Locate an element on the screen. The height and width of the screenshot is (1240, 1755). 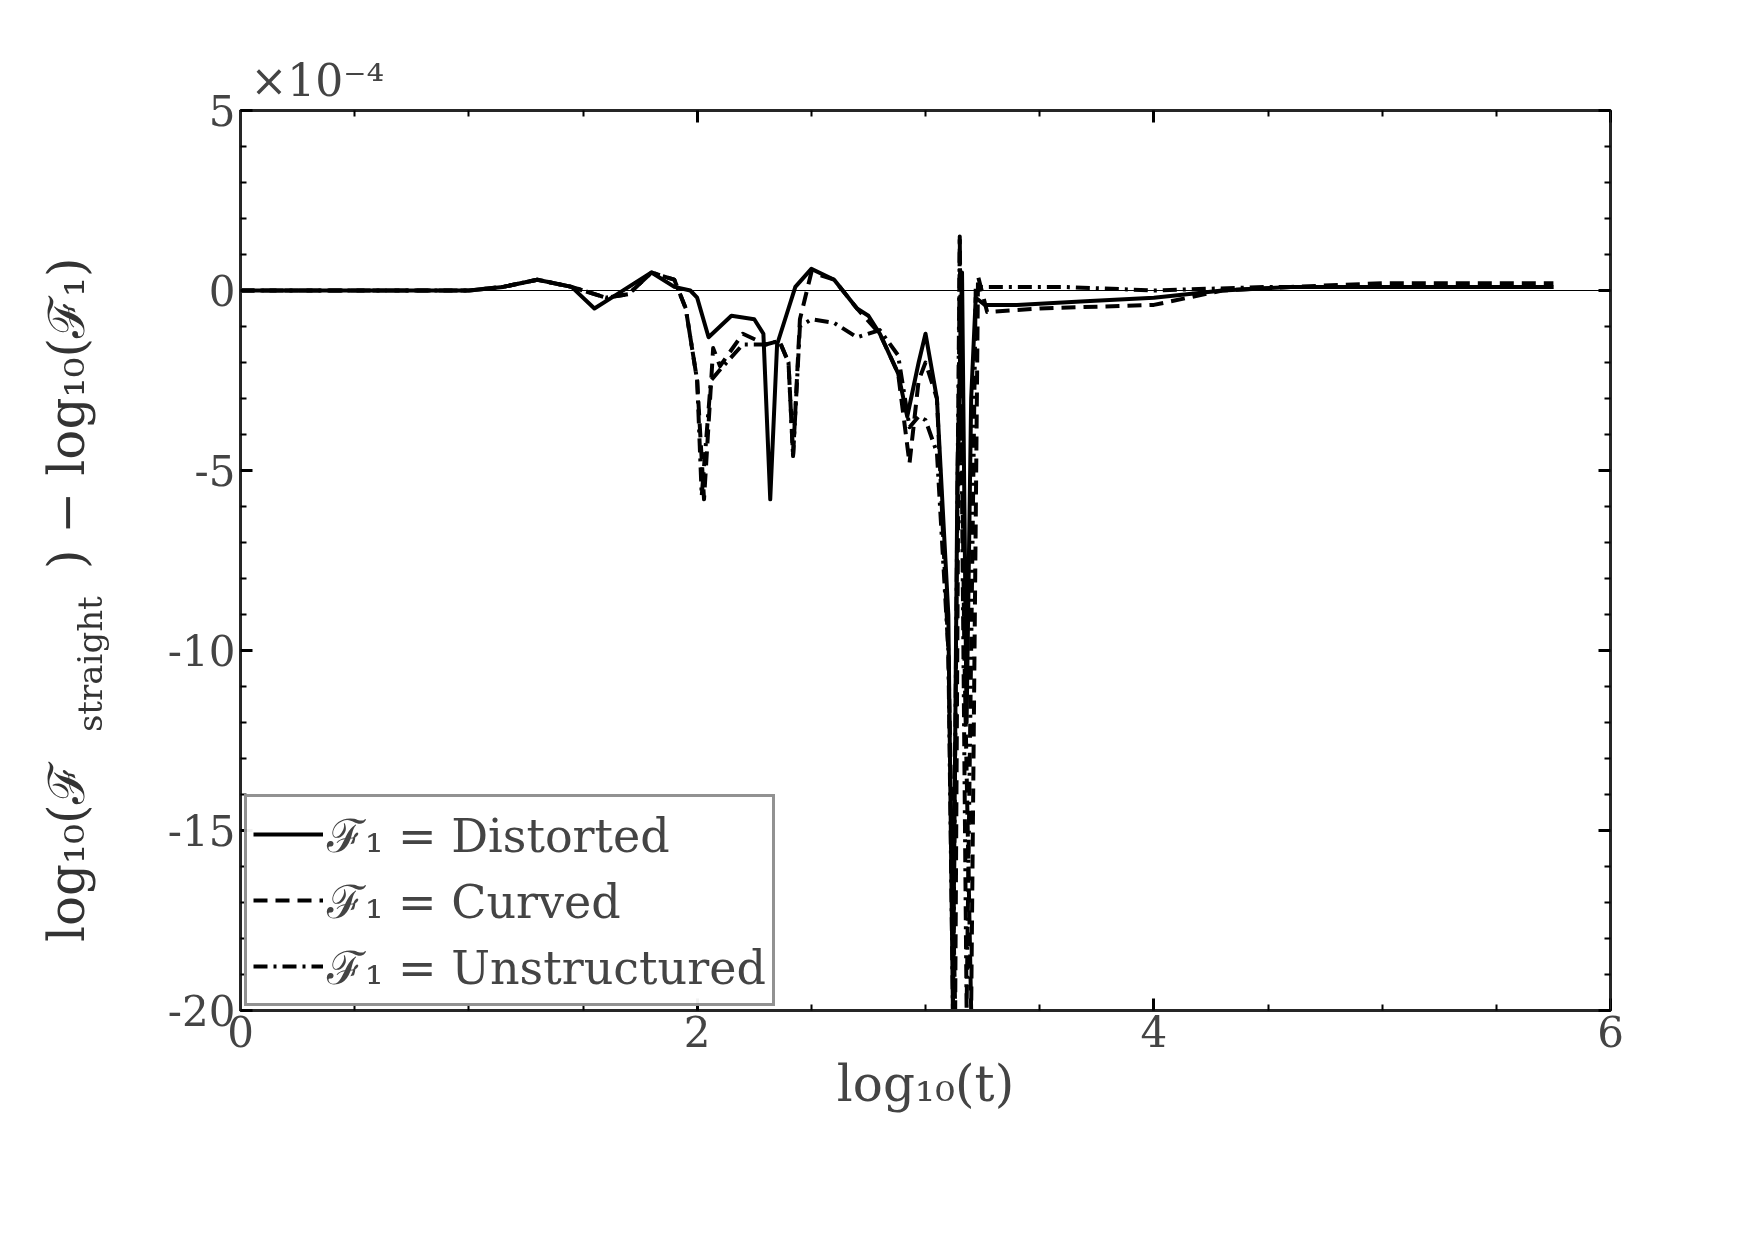
x-axis-title: log₁₀(t) is located at coordinates (925, 1083).